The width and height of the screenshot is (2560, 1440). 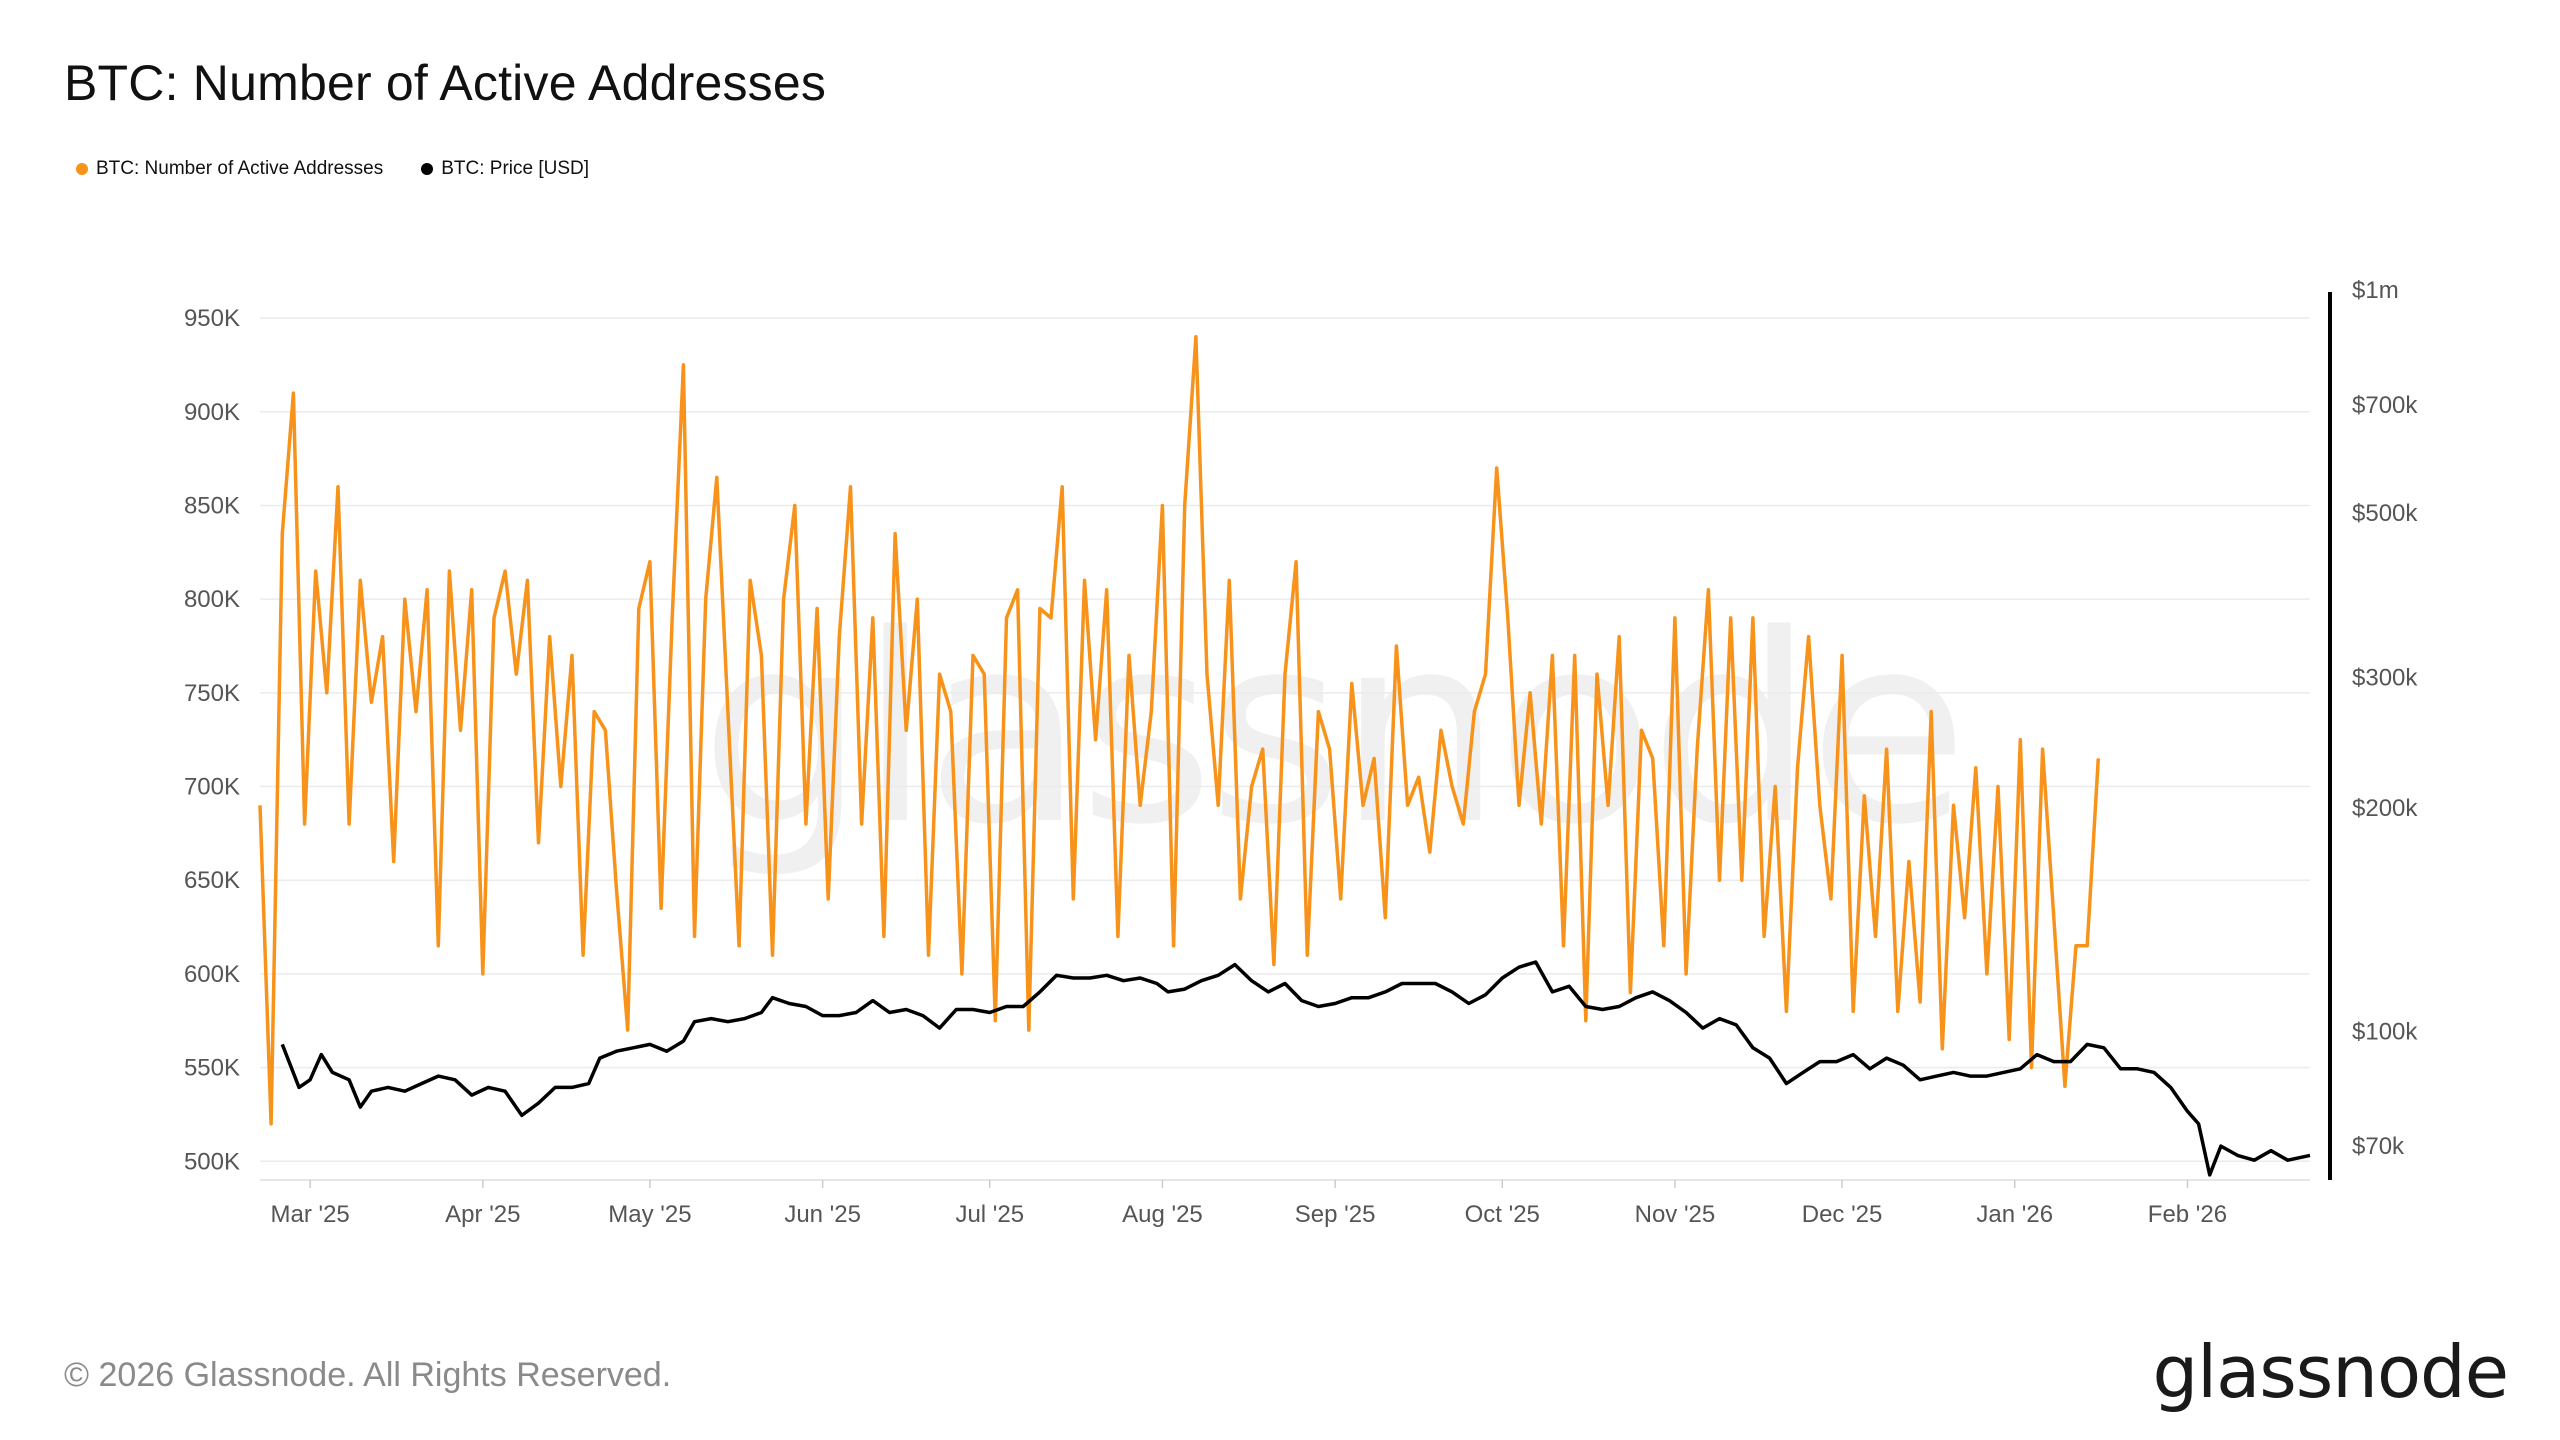 What do you see at coordinates (2385, 513) in the screenshot?
I see `y-right-tick-label: $500k` at bounding box center [2385, 513].